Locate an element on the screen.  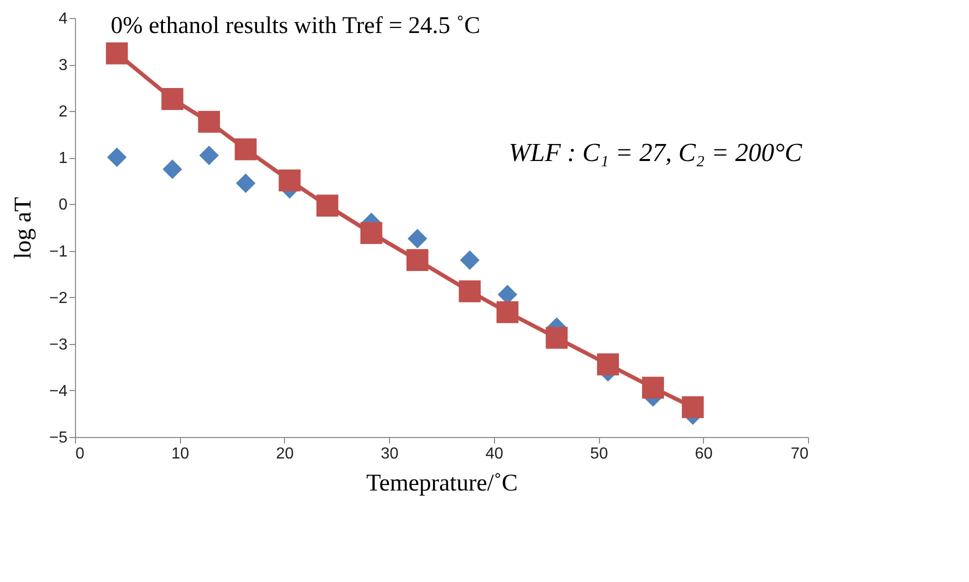
y-tick-label: −1 is located at coordinates (58, 251).